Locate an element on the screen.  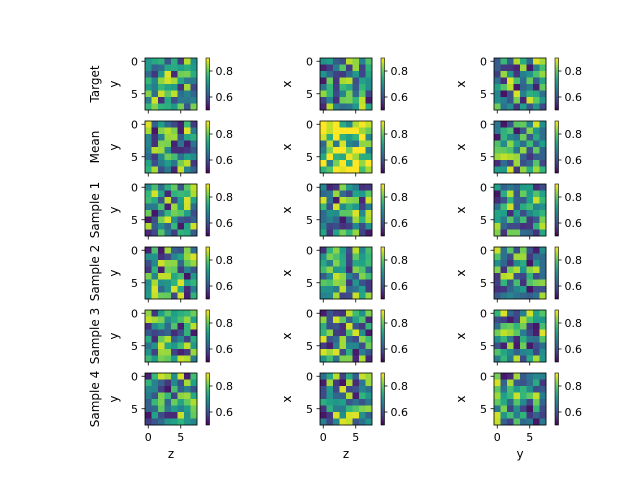
colorbar-tick-label: 0.8 is located at coordinates (225, 386).